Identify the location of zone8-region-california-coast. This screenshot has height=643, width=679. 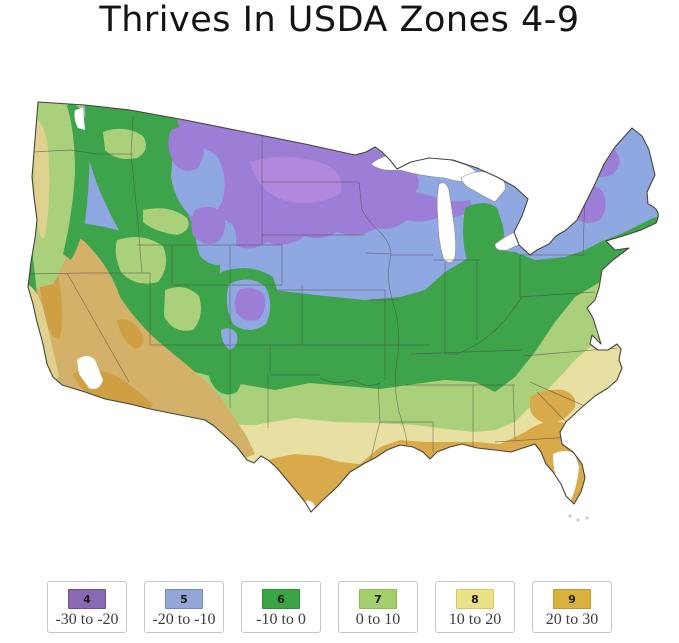
(43, 334).